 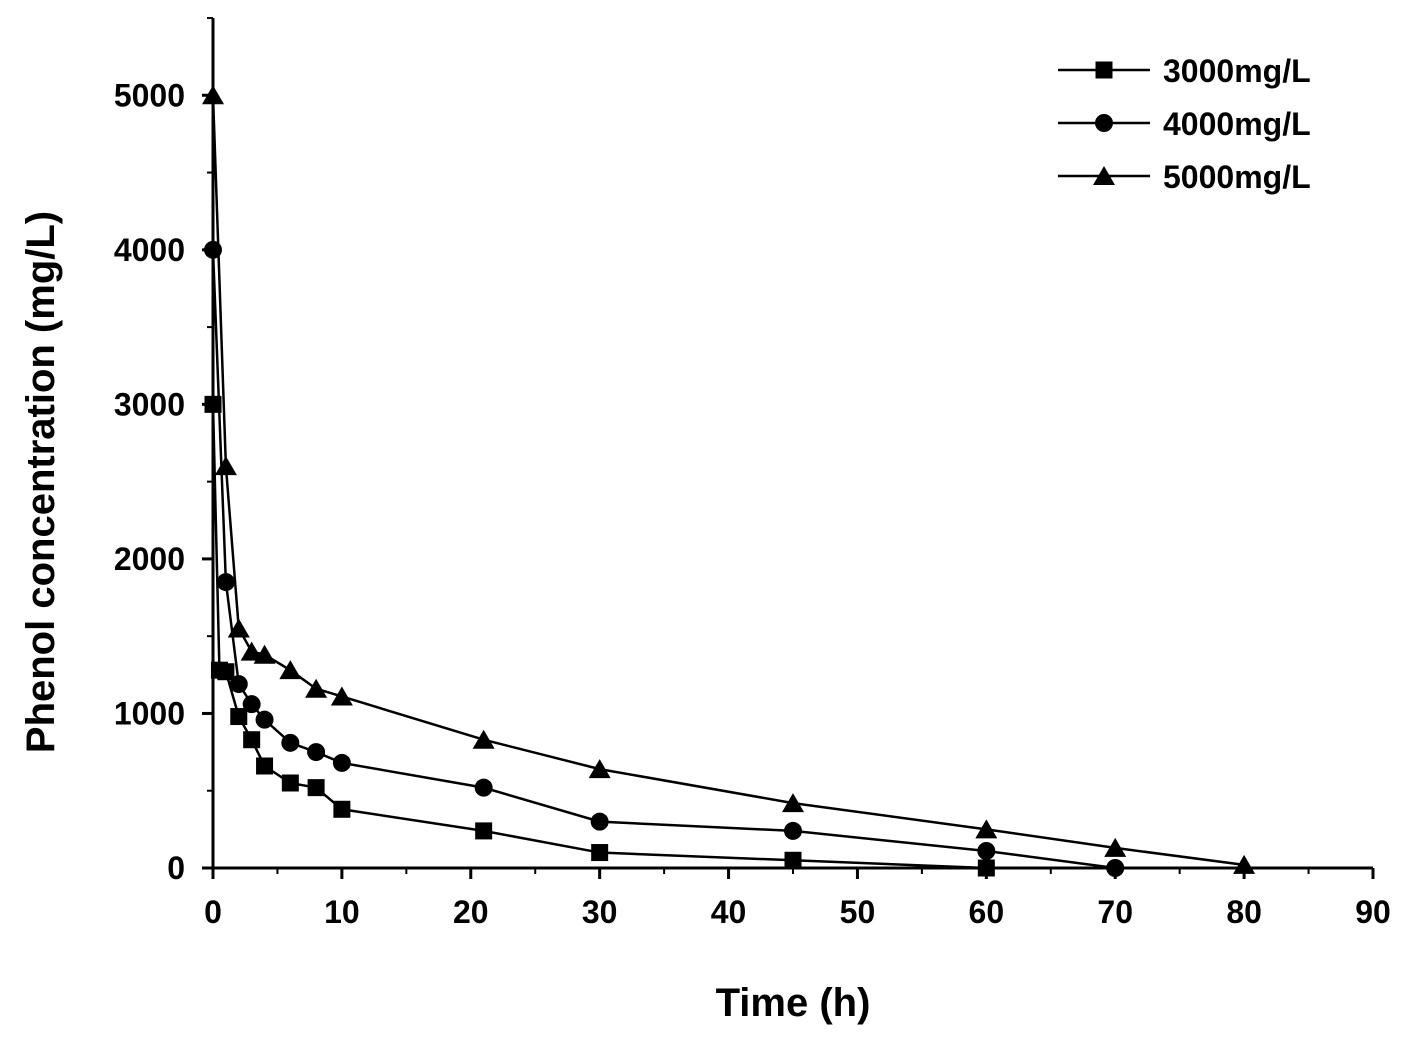 I want to click on legend: 3000mg/L 4000mg/L 5000mg/L, so click(x=1184, y=124).